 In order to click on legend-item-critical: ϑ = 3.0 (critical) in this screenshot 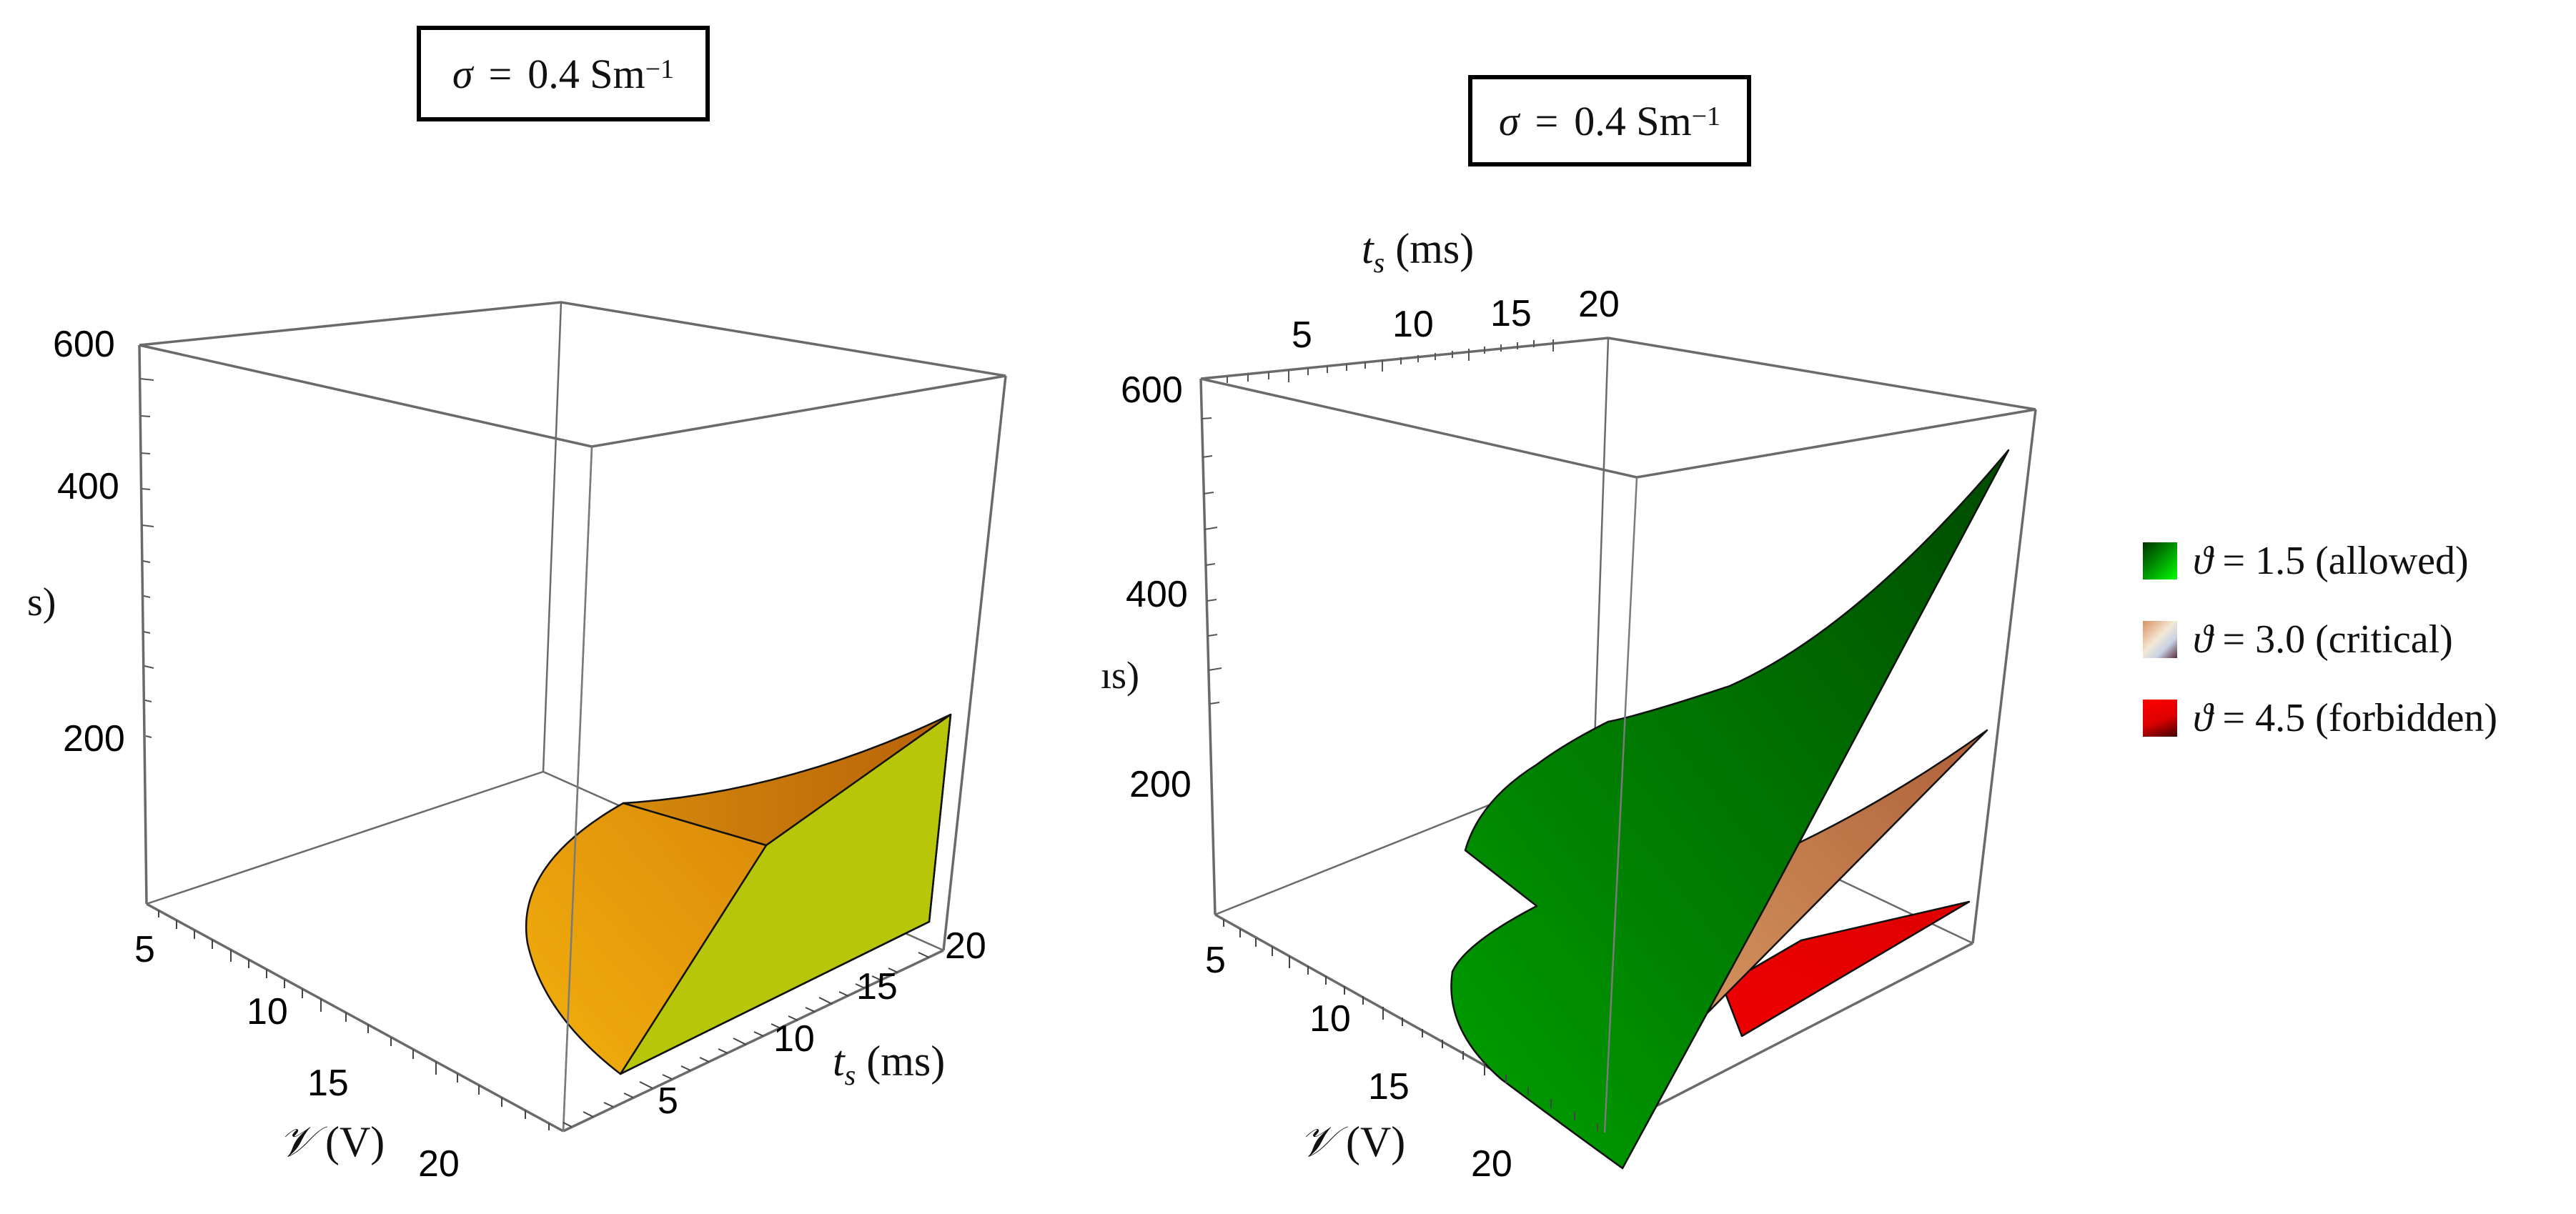, I will do `click(2320, 639)`.